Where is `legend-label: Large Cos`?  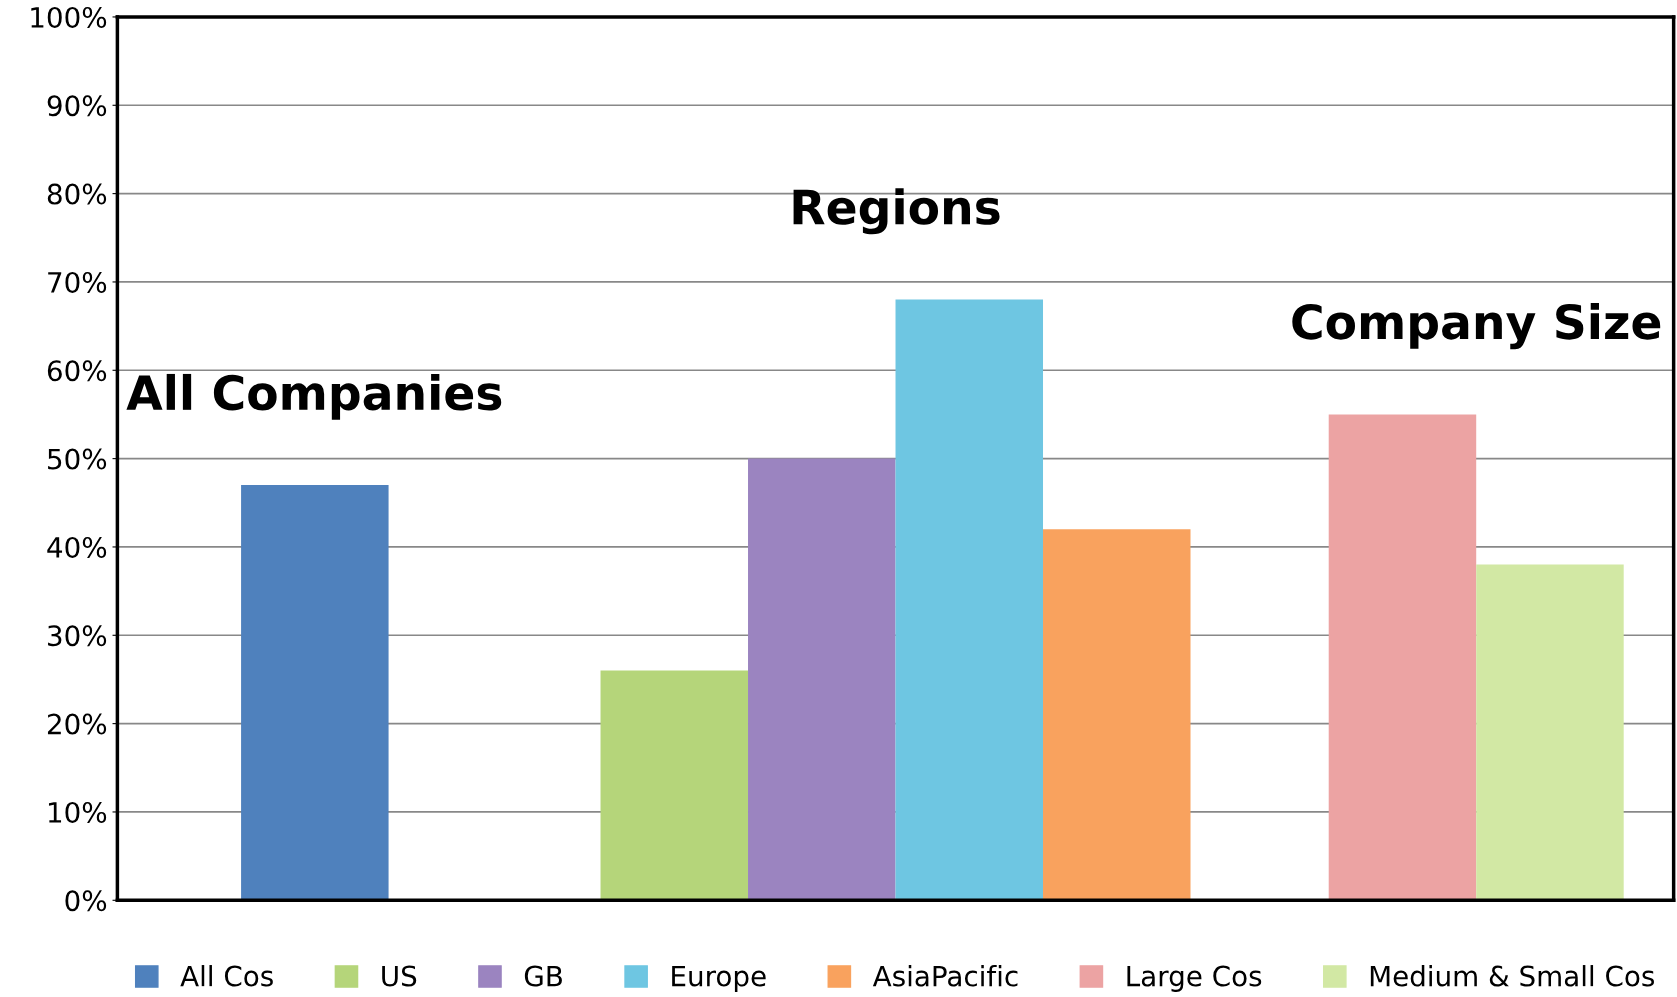 legend-label: Large Cos is located at coordinates (1194, 978).